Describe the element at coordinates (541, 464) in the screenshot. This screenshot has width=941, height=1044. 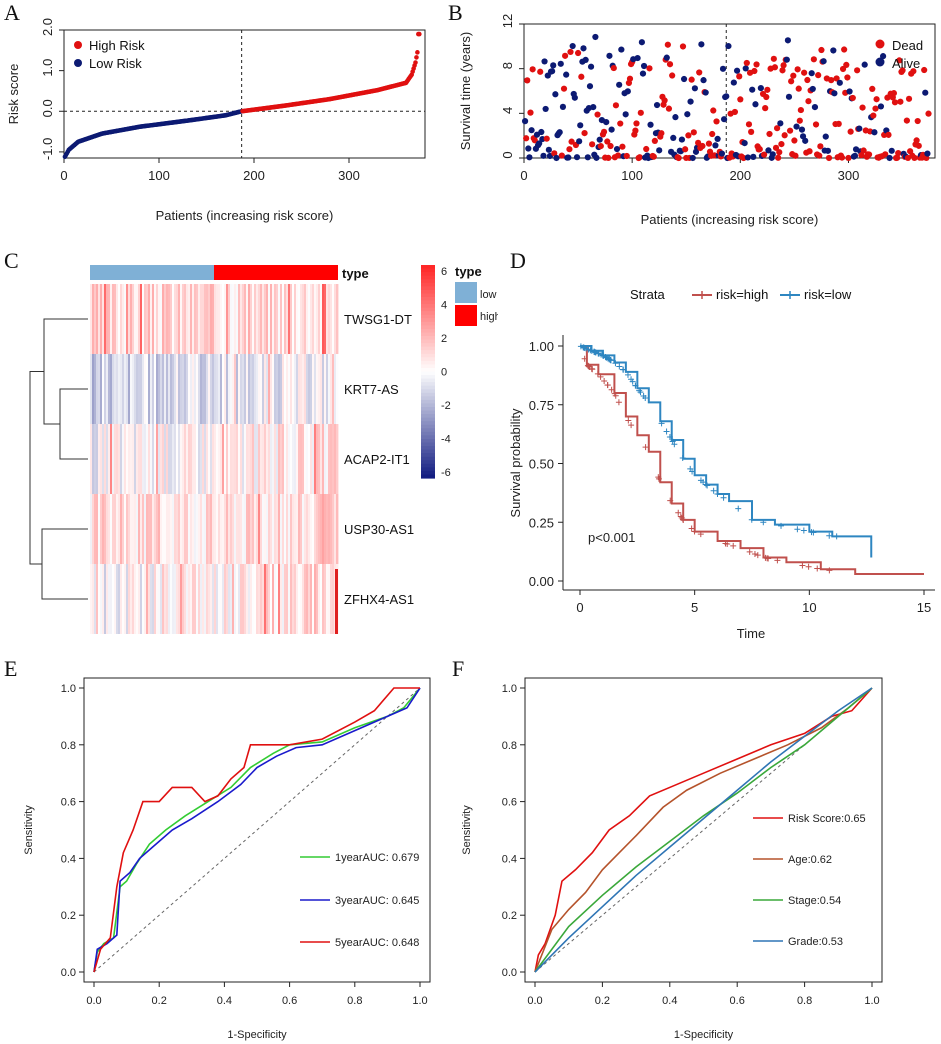
I see `y-tick-label: 0.50` at that location.